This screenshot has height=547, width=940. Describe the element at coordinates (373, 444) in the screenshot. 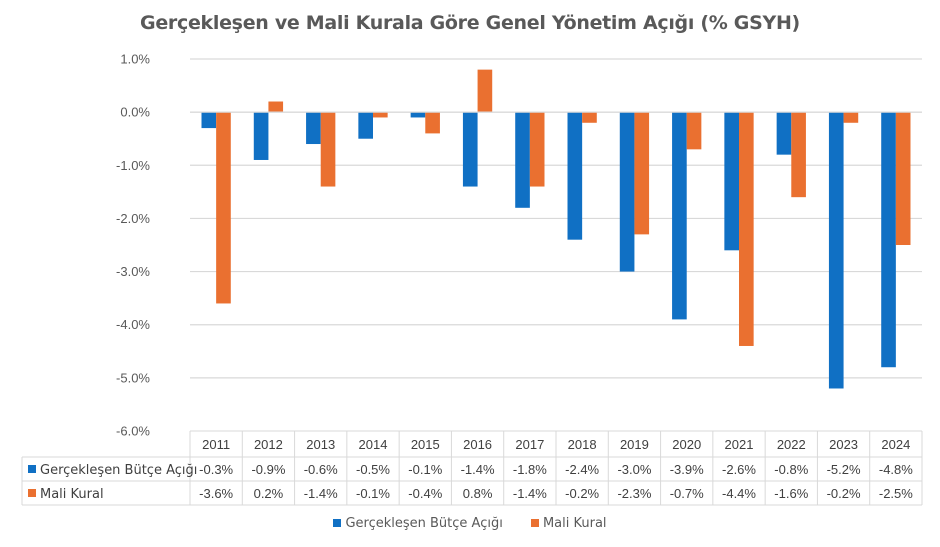

I see `table-header-year: 2014` at that location.